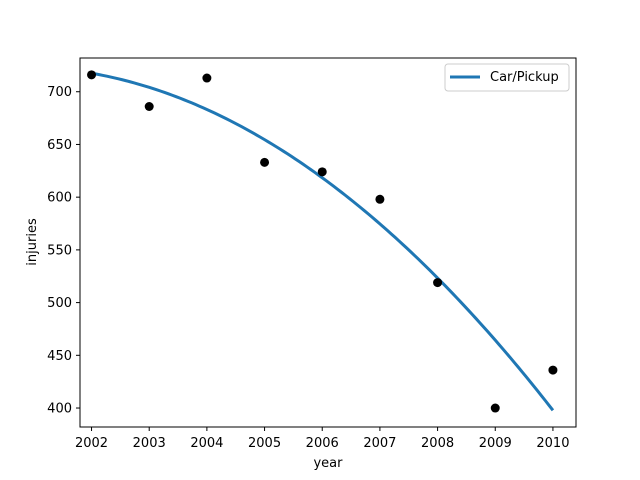 This screenshot has width=640, height=480. I want to click on y-tick-label: 500, so click(59, 303).